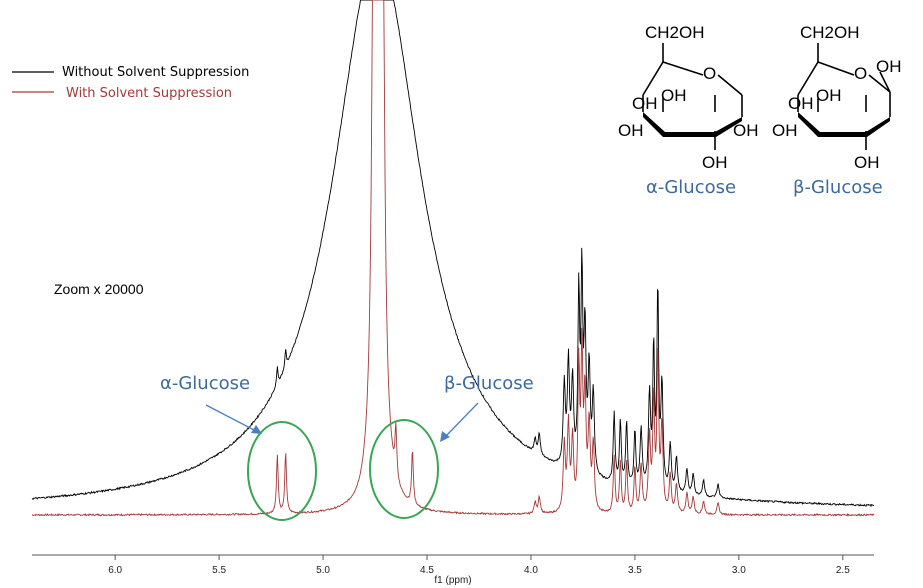  I want to click on x-axis-label: f1 (ppm), so click(452, 580).